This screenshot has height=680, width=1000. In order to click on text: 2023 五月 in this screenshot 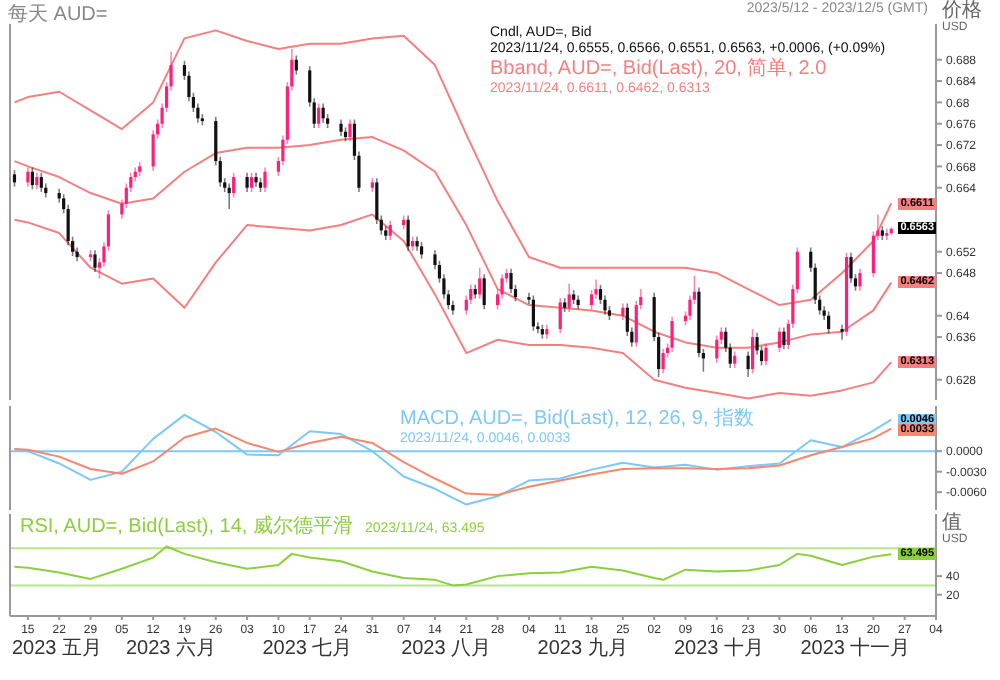, I will do `click(56, 649)`.